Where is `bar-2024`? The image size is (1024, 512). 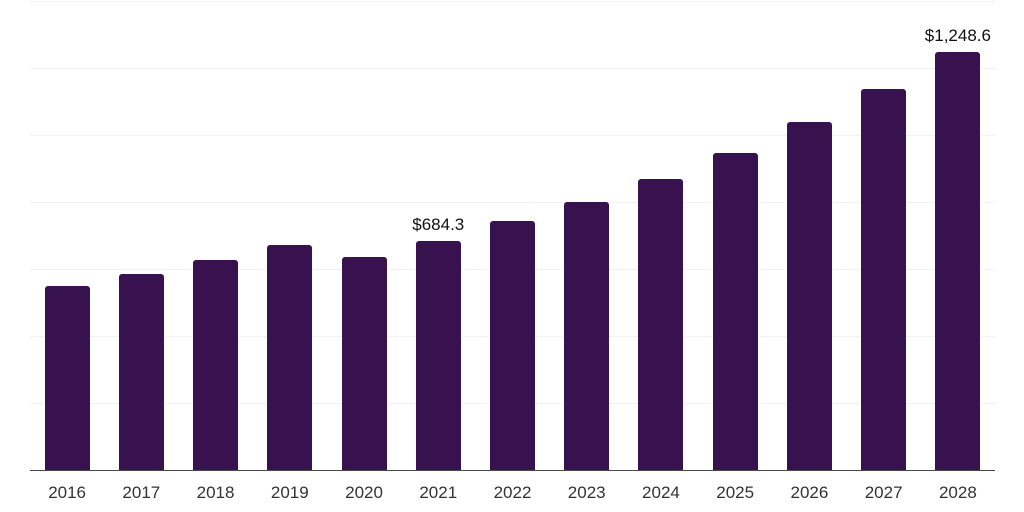
bar-2024 is located at coordinates (661, 324).